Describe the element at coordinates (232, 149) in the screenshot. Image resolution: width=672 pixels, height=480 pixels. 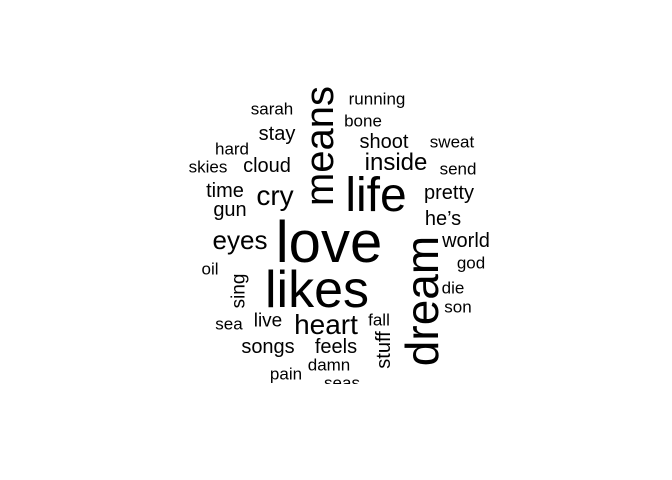
I see `word-hard: hard` at that location.